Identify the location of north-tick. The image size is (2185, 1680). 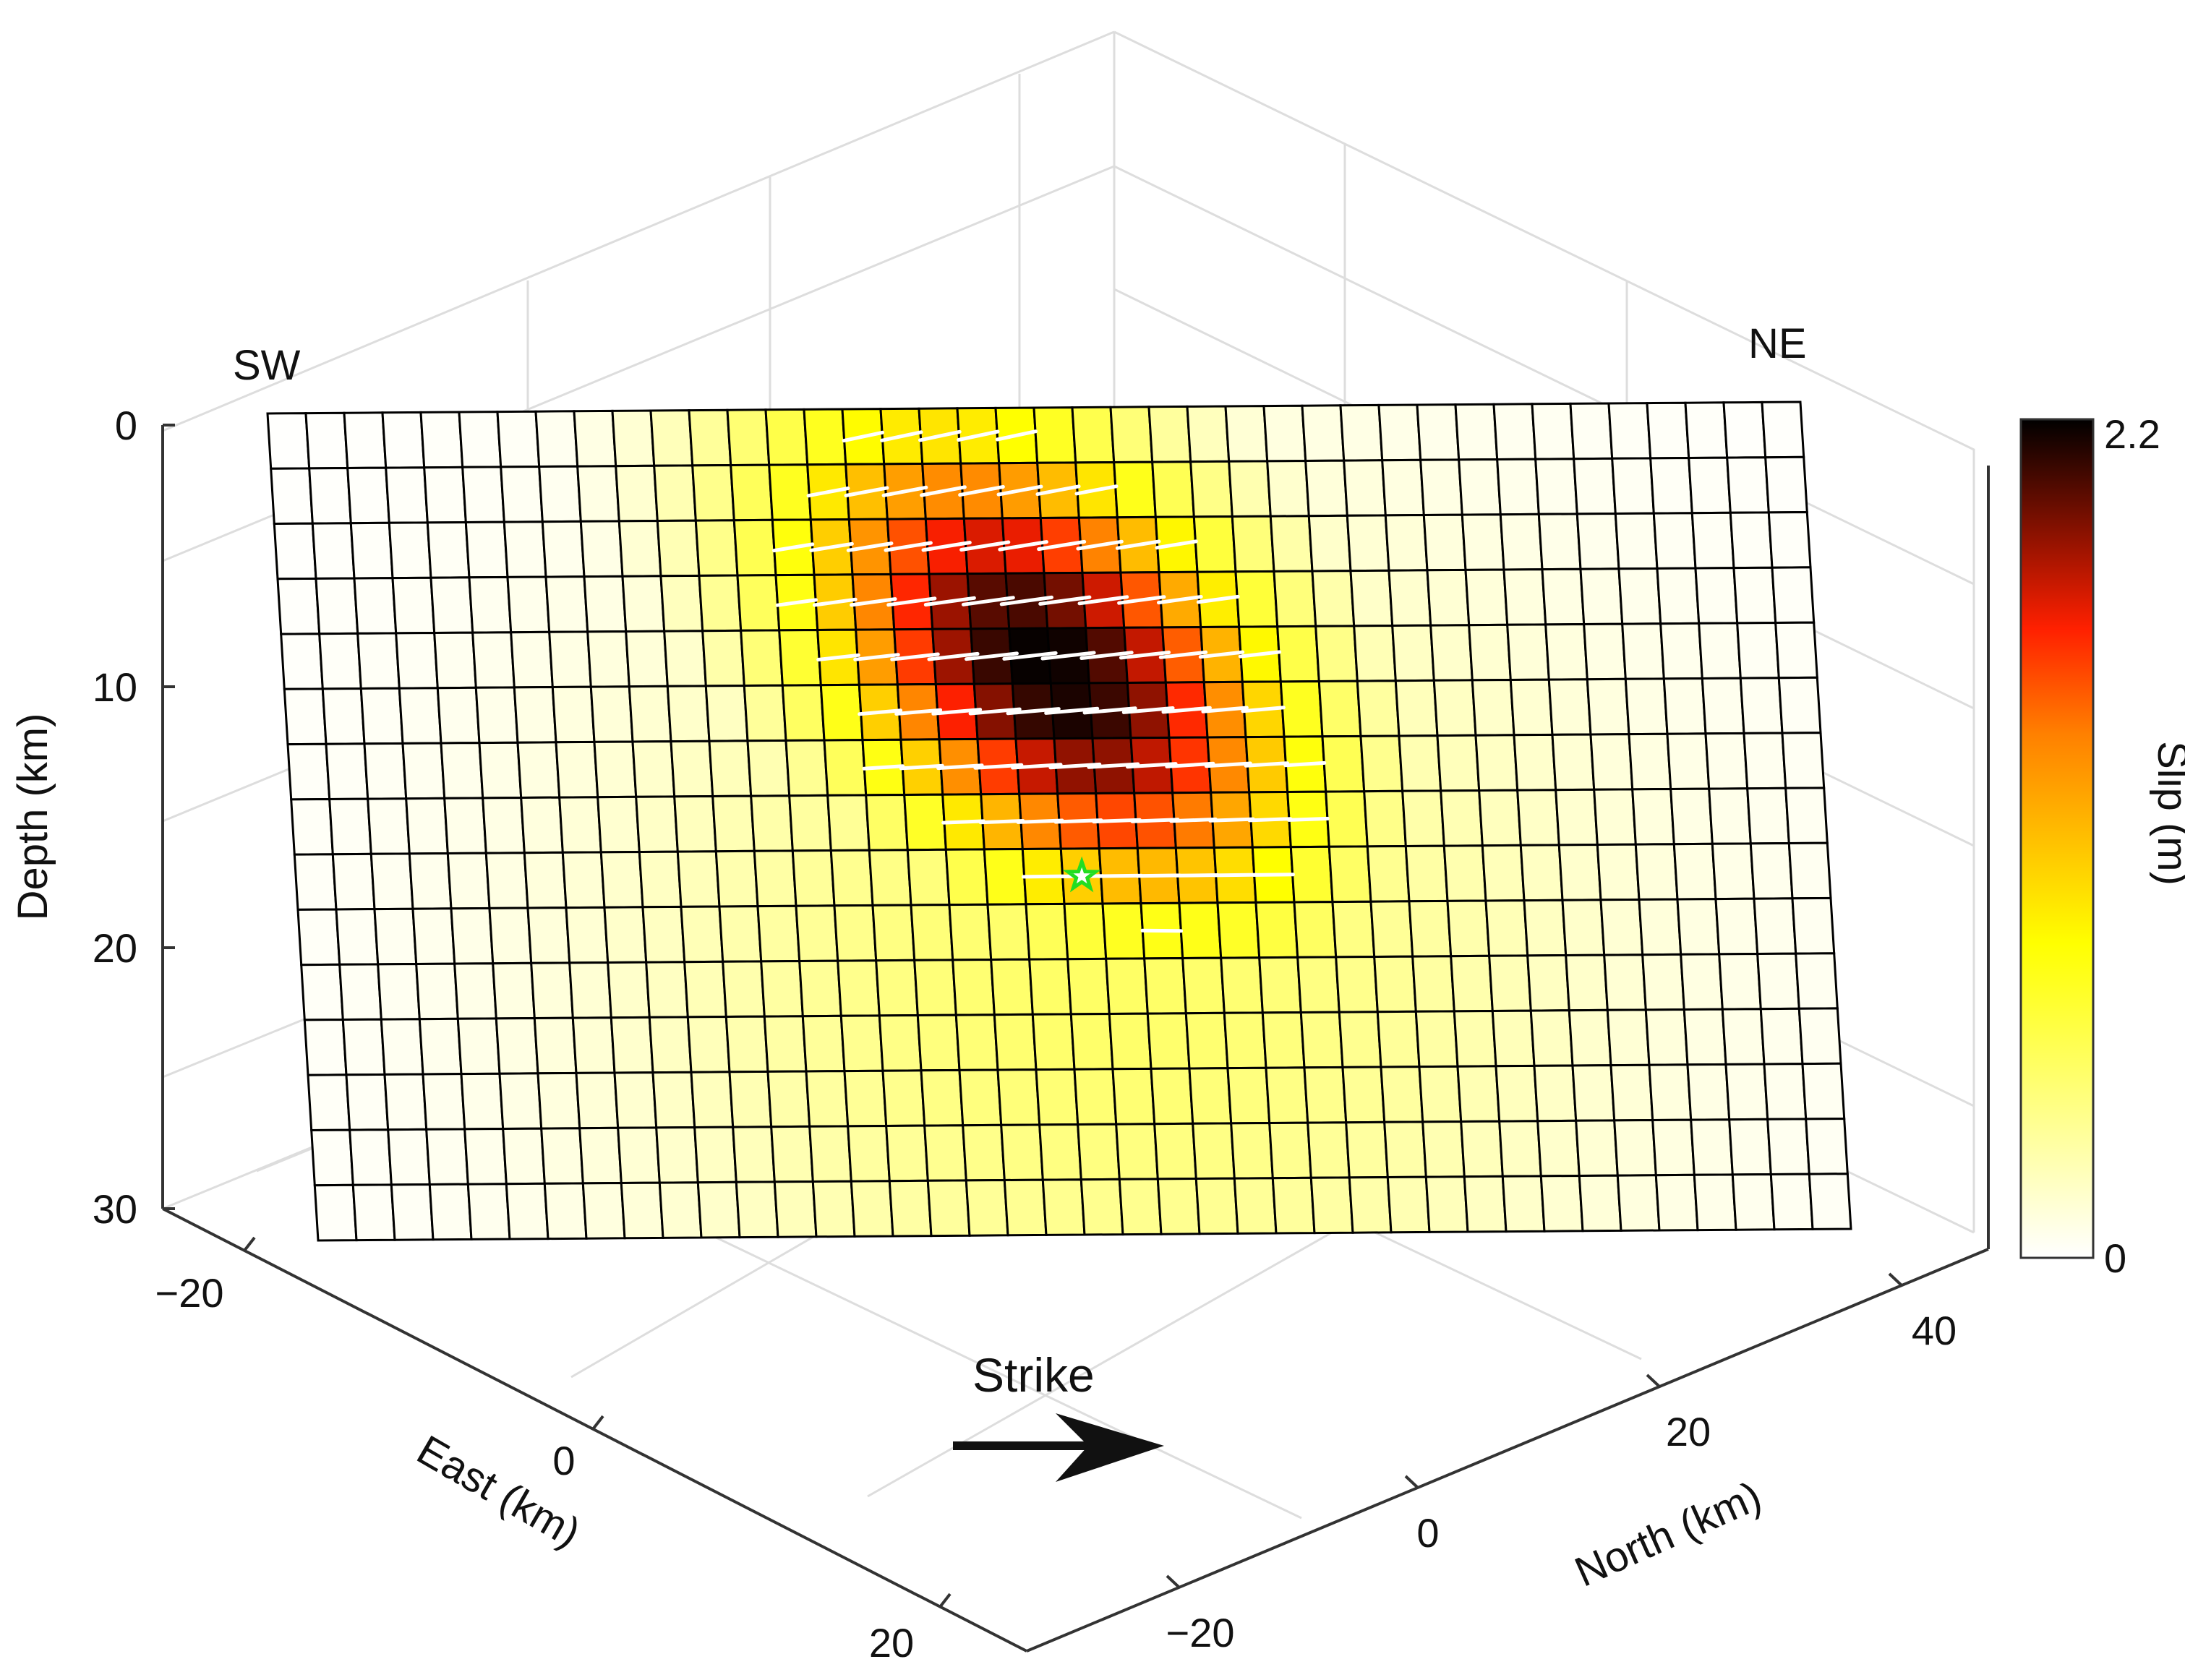
(1895, 1279).